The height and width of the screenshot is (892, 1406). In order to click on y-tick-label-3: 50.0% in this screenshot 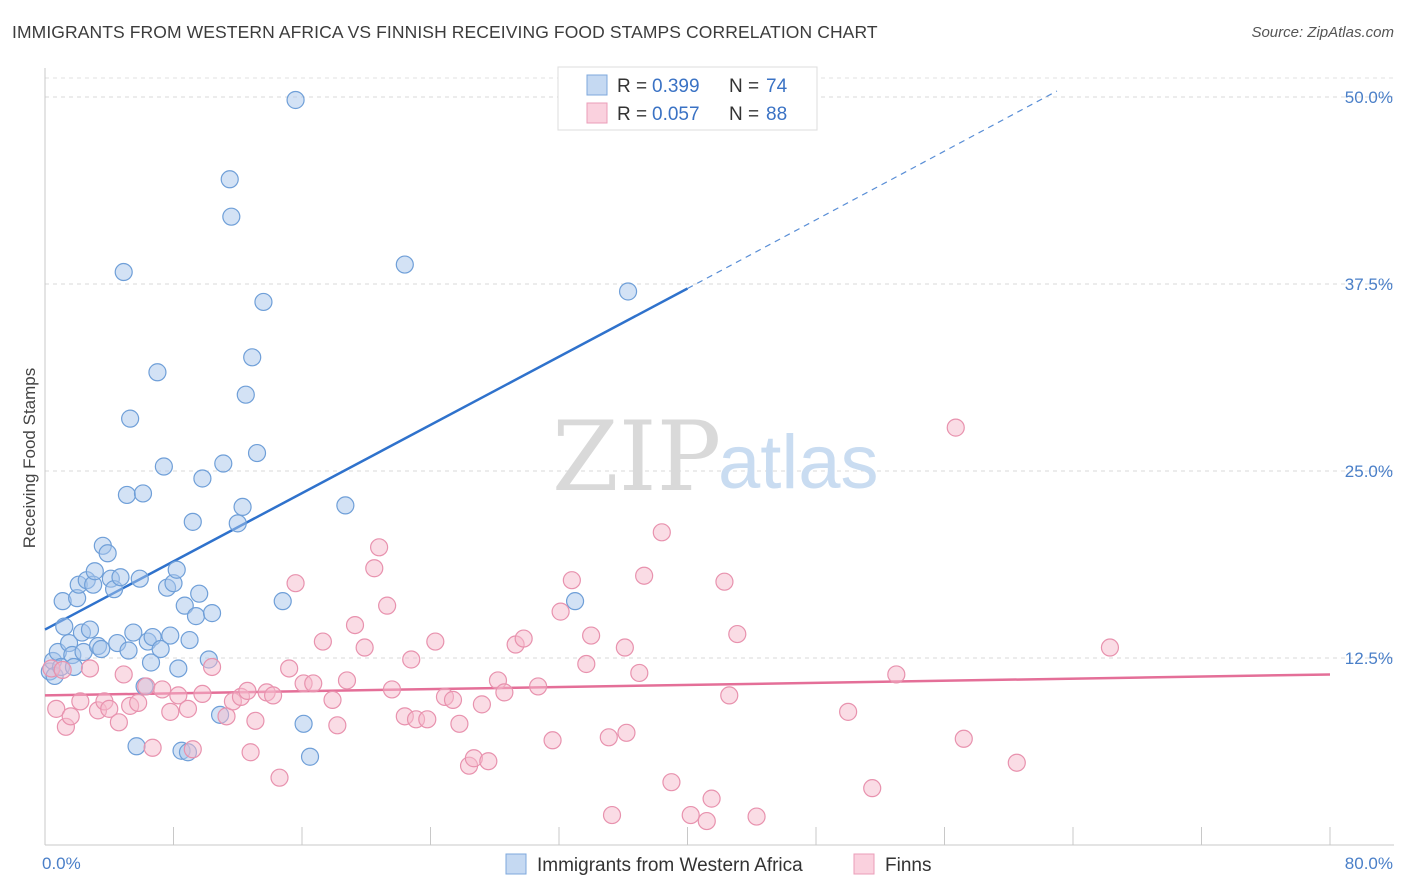, I will do `click(1369, 97)`.